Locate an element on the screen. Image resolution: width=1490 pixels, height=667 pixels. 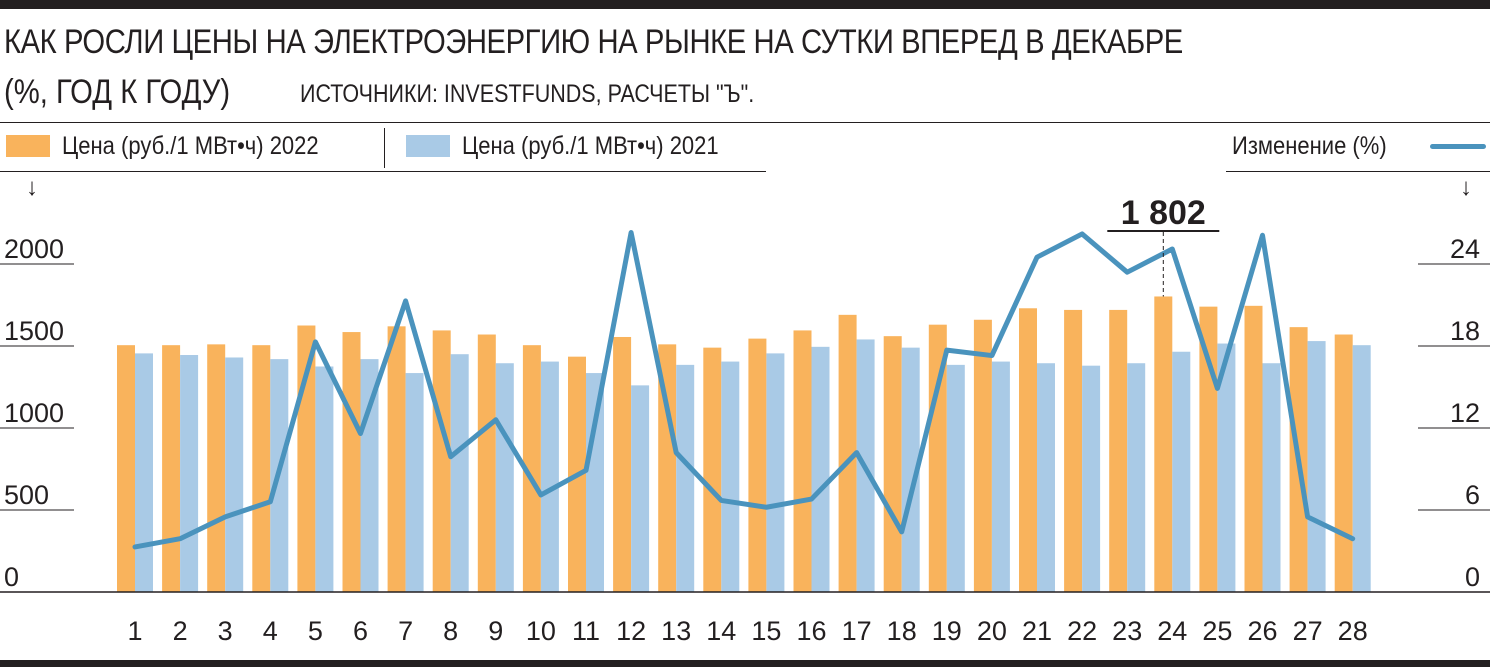
x-tick-label: 1 is located at coordinates (134, 631).